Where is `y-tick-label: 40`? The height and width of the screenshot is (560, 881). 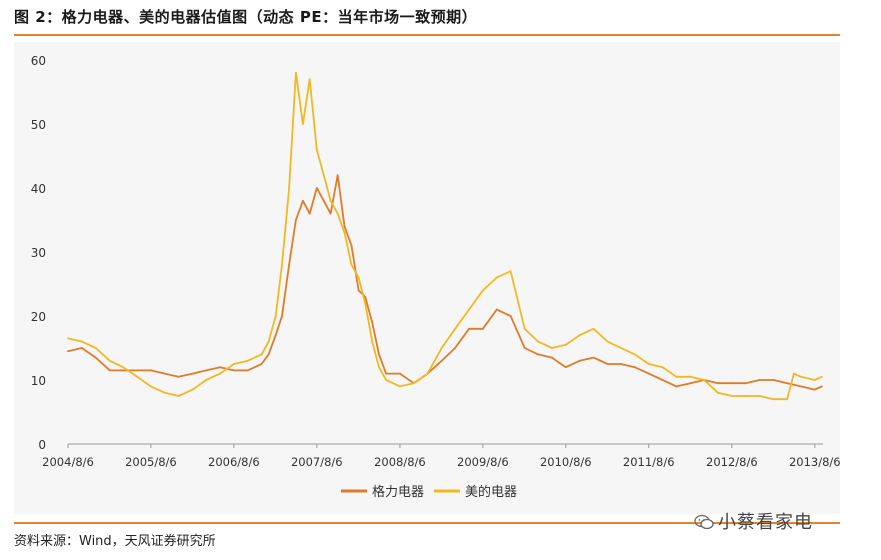
y-tick-label: 40 is located at coordinates (38, 189).